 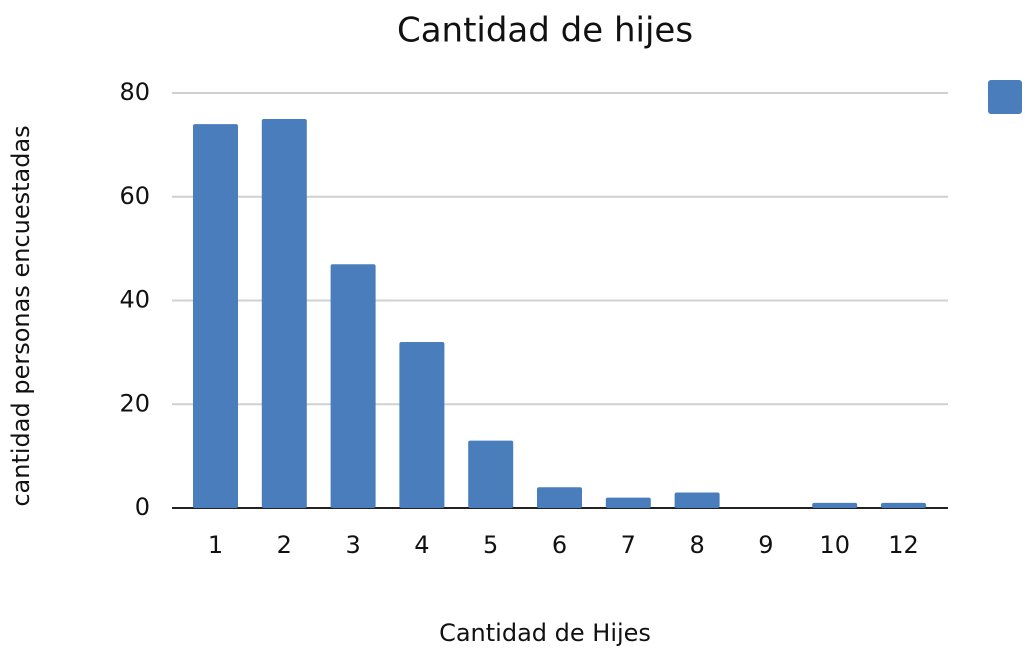 What do you see at coordinates (696, 545) in the screenshot?
I see `x-tick-label: 8` at bounding box center [696, 545].